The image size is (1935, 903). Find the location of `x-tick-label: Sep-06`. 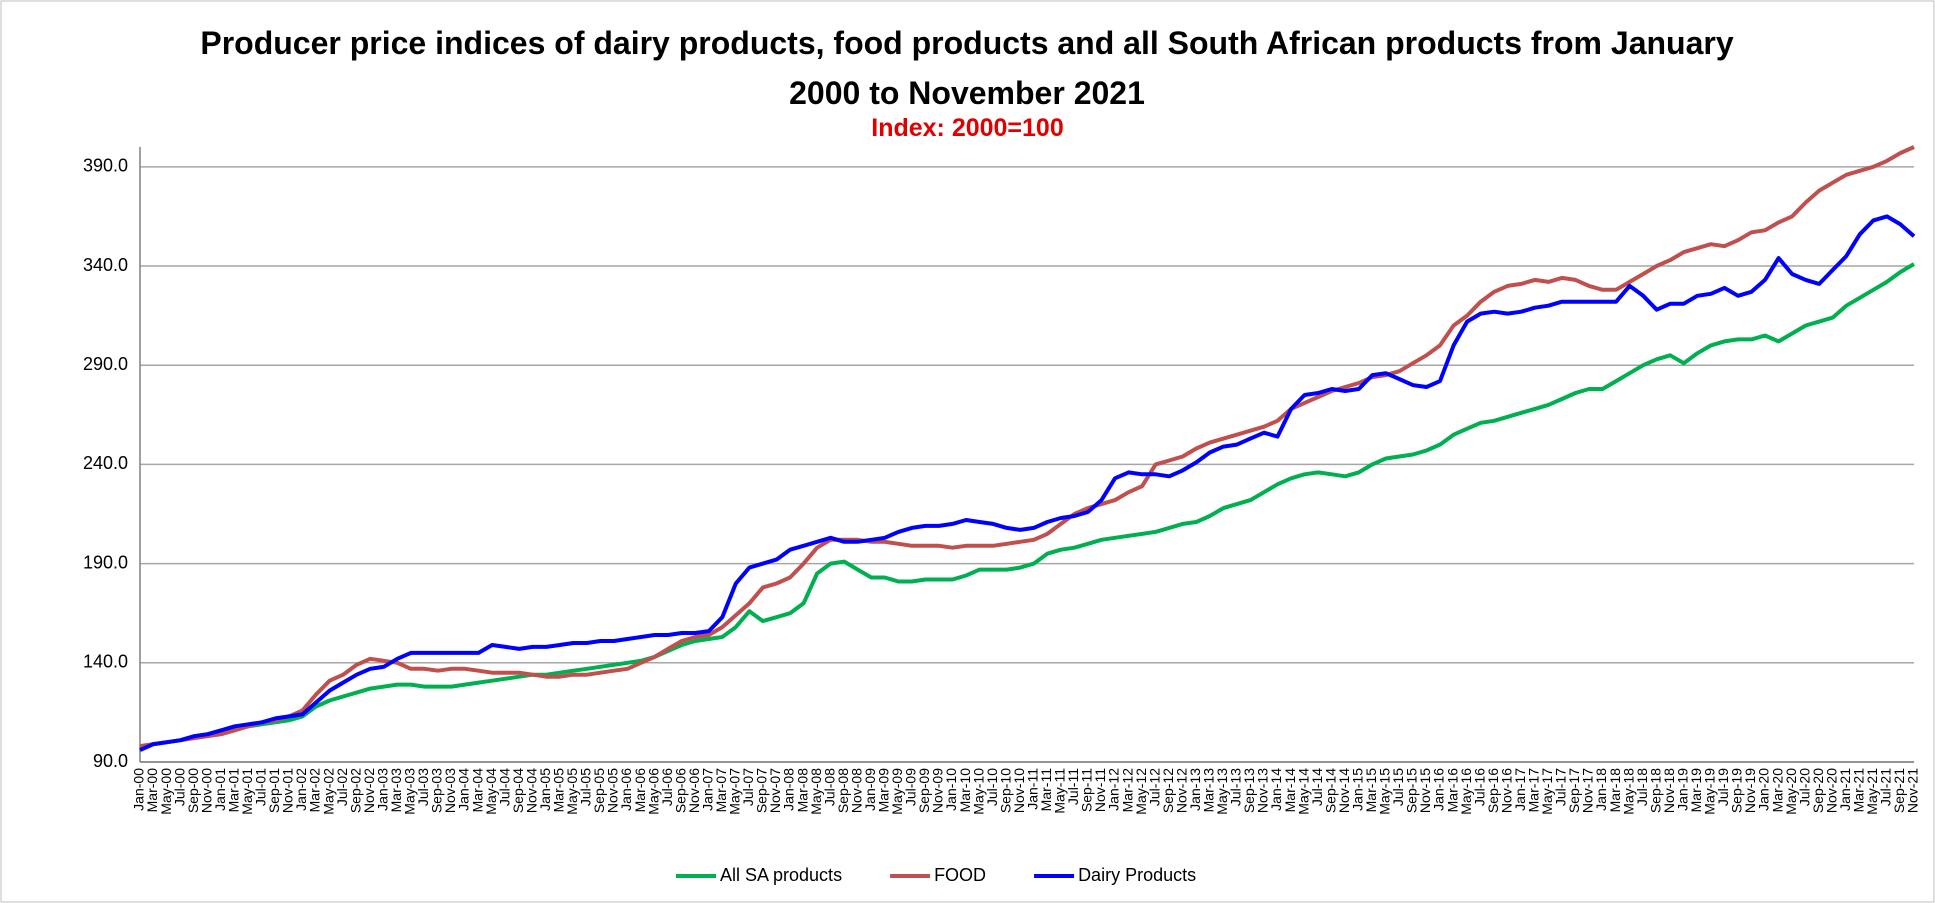

x-tick-label: Sep-06 is located at coordinates (680, 790).